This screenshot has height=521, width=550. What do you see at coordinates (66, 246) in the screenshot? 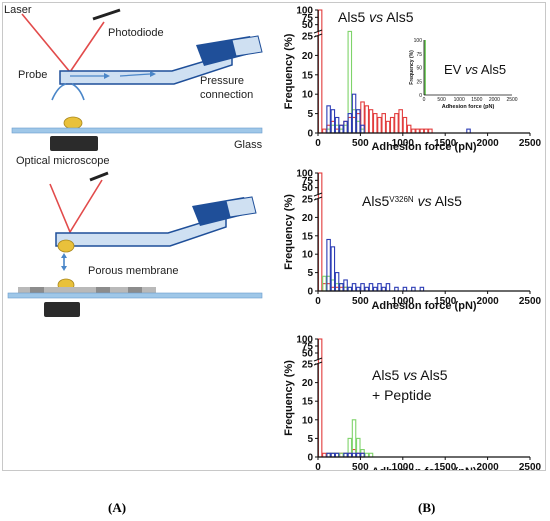
I see `yeast-cell-bead` at bounding box center [66, 246].